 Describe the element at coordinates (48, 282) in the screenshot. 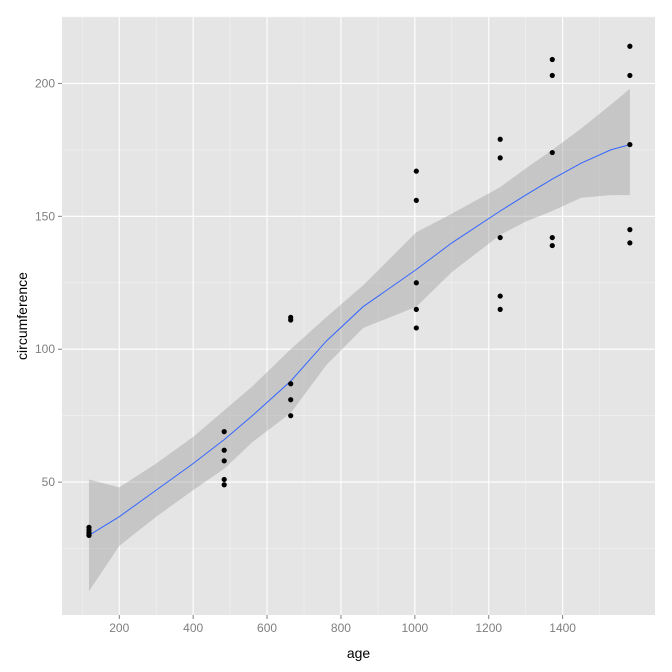

I see `y-axis-ticks: 50 100 150 200` at that location.